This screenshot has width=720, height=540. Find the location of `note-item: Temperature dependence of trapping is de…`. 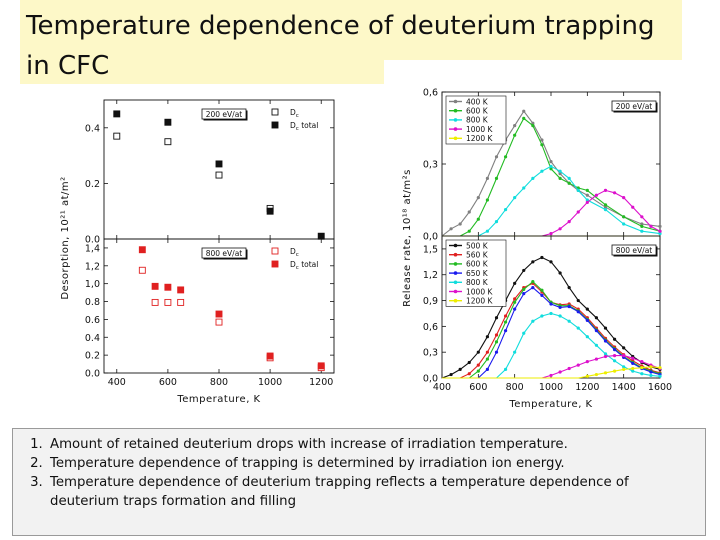

note-item: Temperature dependence of trapping is de… is located at coordinates (369, 463).